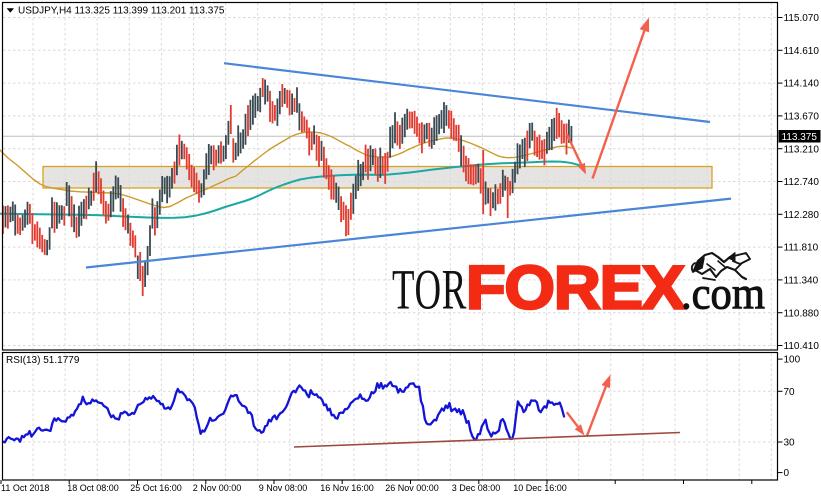  Describe the element at coordinates (792, 360) in the screenshot. I see `svg-text: 100` at that location.